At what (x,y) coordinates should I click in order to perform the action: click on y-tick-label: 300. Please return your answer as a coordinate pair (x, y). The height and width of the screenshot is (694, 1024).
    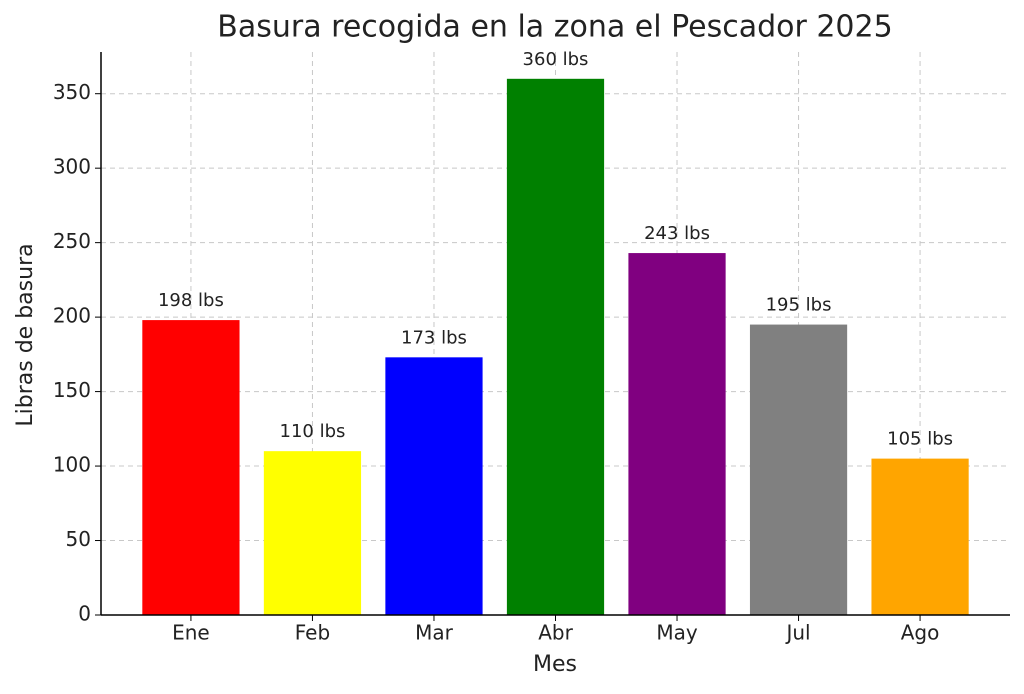
    Looking at the image, I should click on (72, 167).